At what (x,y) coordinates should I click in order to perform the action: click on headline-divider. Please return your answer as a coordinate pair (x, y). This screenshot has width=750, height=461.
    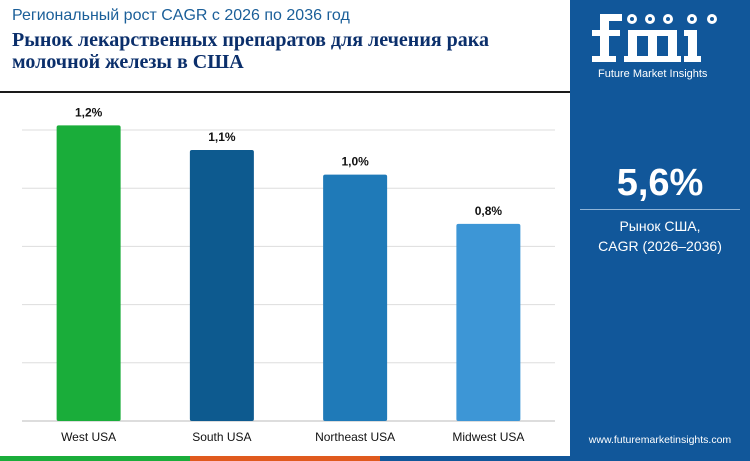
    Looking at the image, I should click on (660, 209).